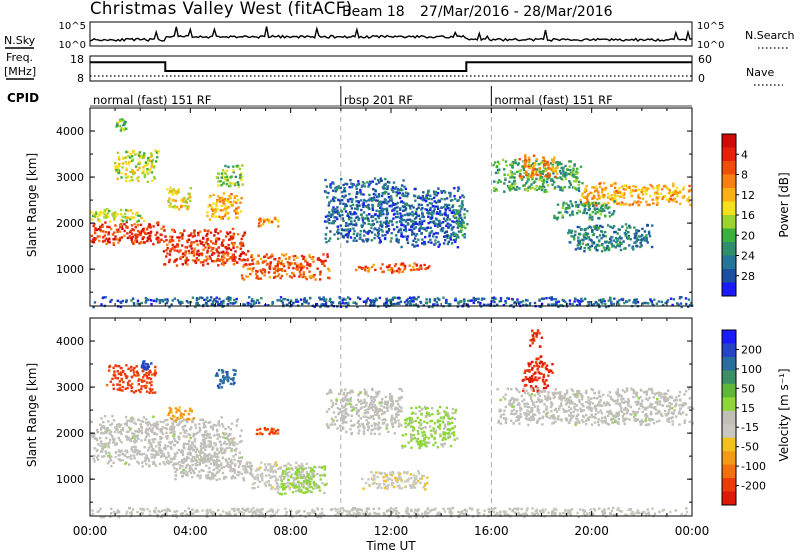  I want to click on nsky-trace, so click(391, 34).